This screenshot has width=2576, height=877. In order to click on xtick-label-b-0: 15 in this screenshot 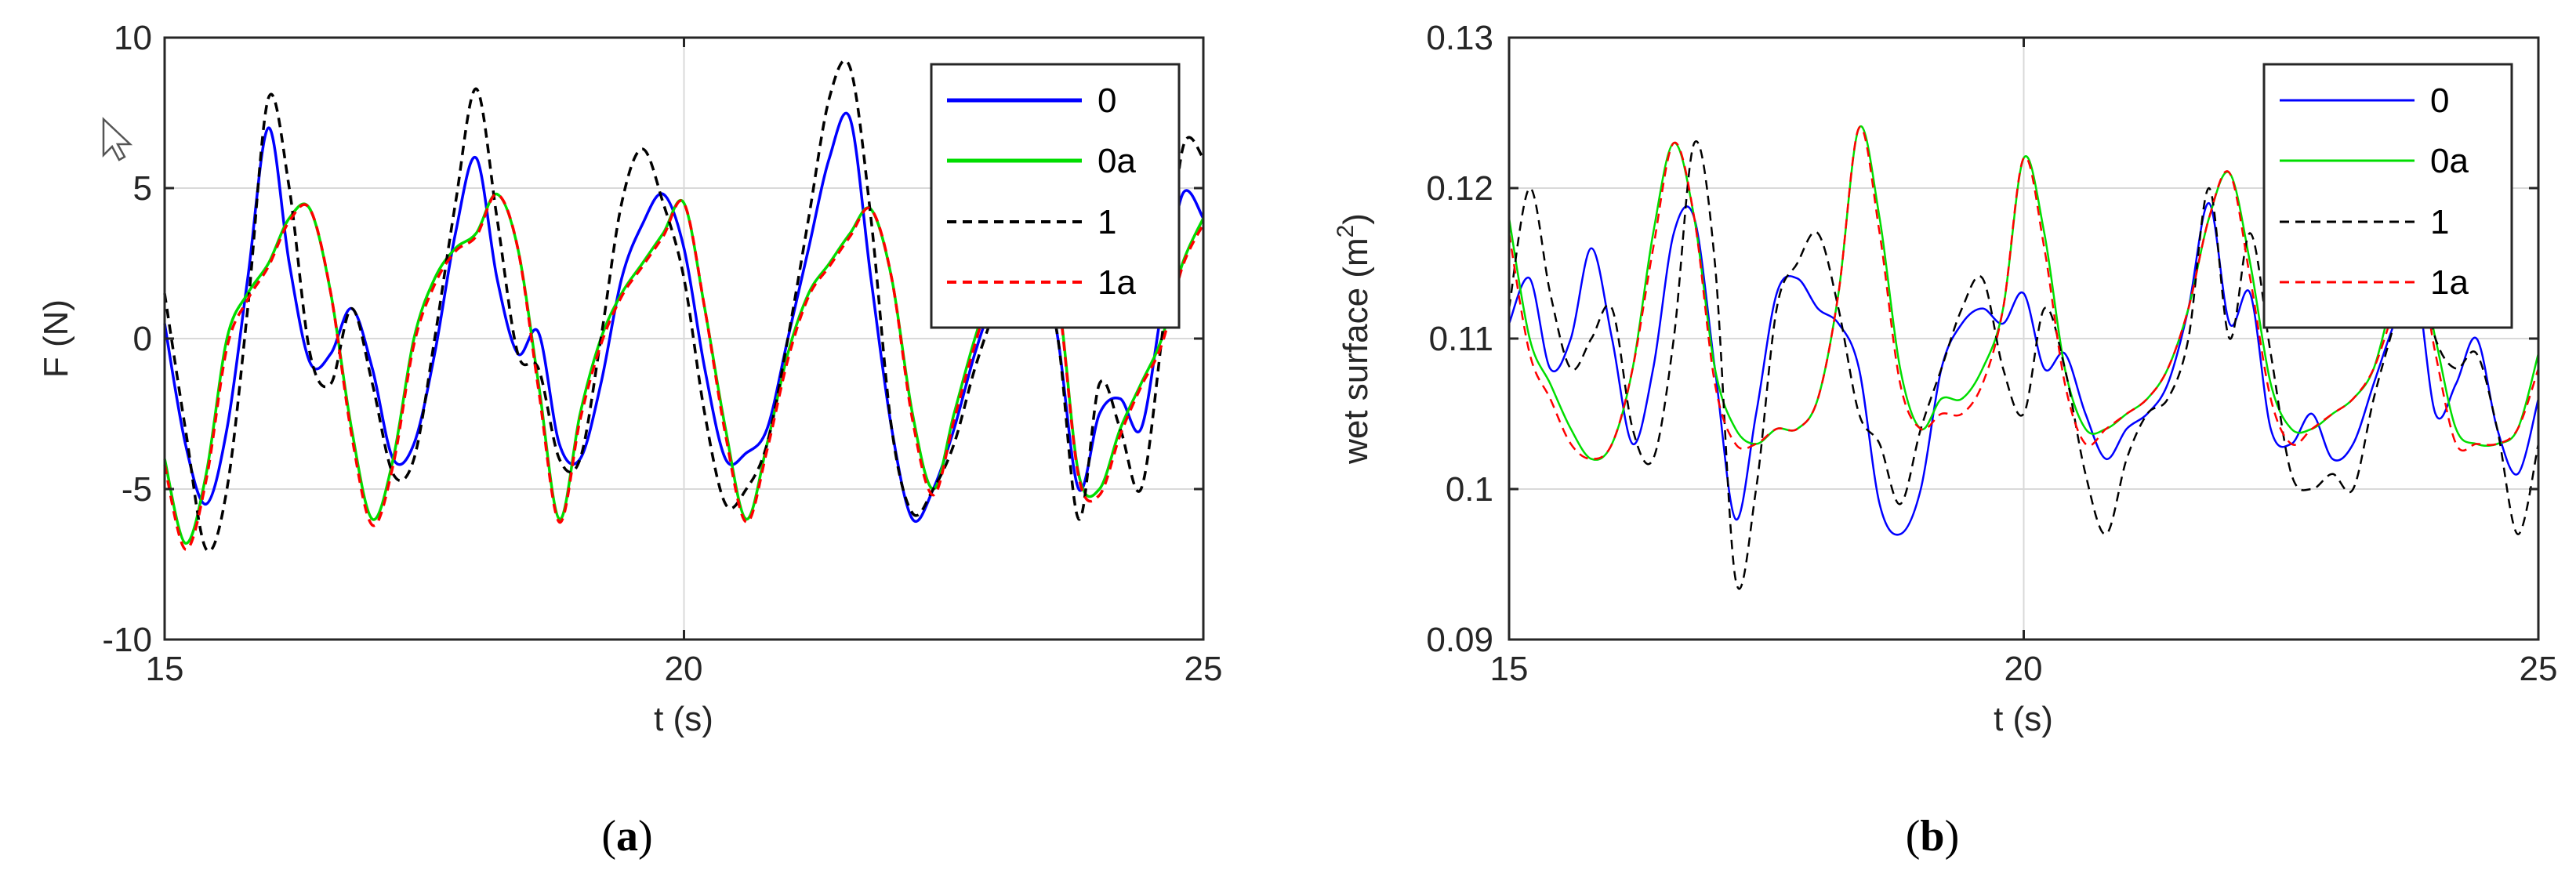, I will do `click(1510, 669)`.